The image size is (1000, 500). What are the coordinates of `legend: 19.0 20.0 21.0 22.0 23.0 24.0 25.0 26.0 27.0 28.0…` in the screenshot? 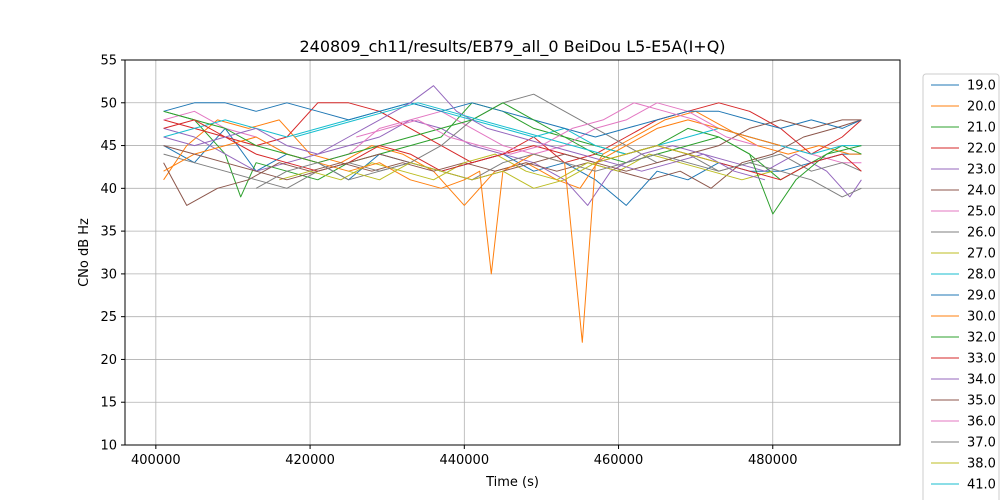 It's located at (961, 286).